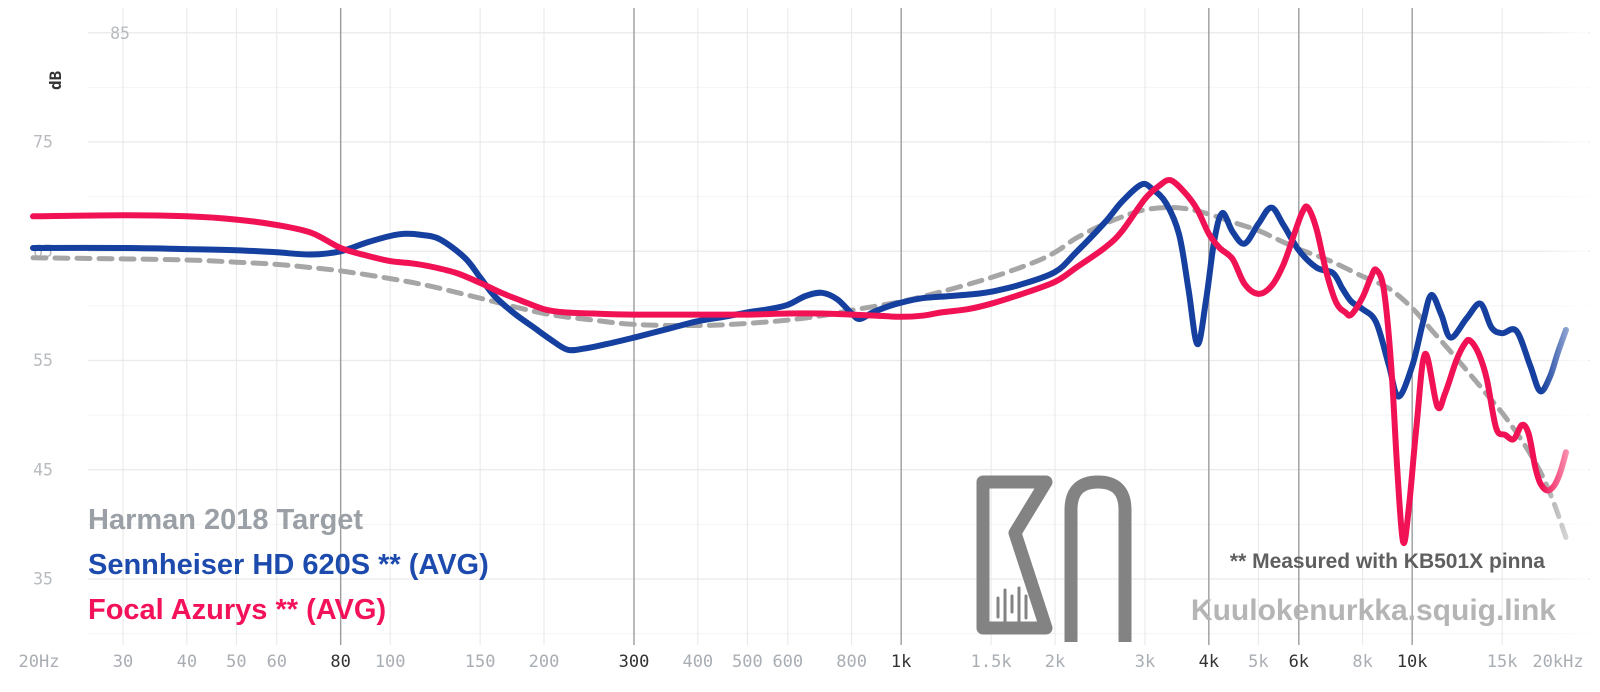  Describe the element at coordinates (226, 520) in the screenshot. I see `legend-label: Harman 2018 Target` at that location.